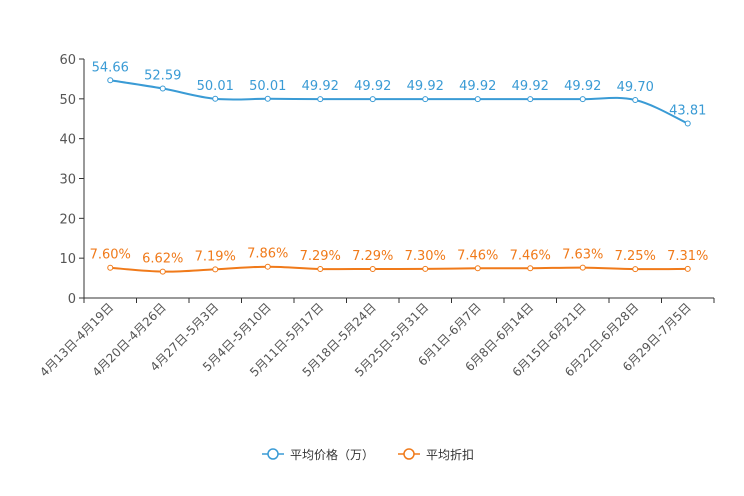  Describe the element at coordinates (67, 180) in the screenshot. I see `y-tick-label: 30` at that location.